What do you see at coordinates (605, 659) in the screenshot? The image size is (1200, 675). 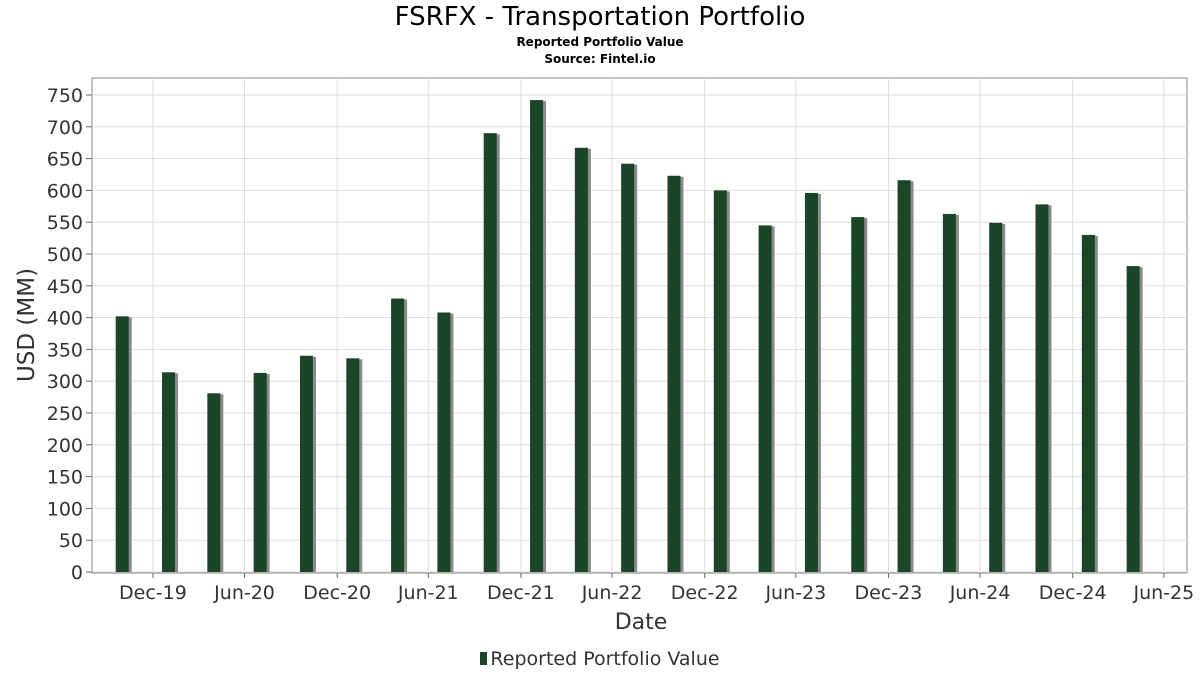 I see `legend-label: Reported Portfolio Value` at bounding box center [605, 659].